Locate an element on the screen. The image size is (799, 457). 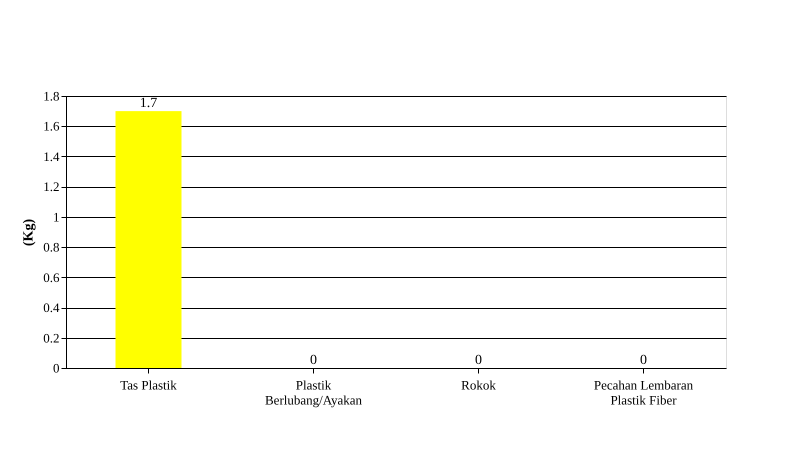
x-tick-label: Pecahan Lembaran Plastik Fiber is located at coordinates (644, 393).